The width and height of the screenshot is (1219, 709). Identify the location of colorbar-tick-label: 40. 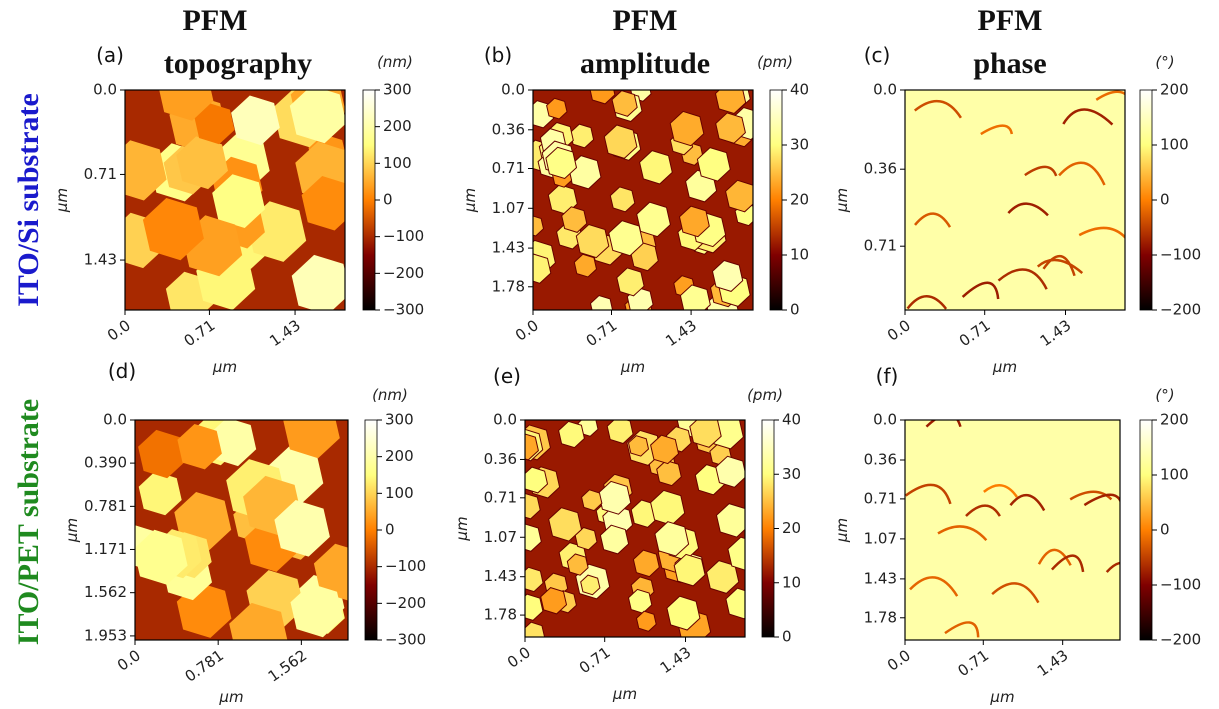
(791, 420).